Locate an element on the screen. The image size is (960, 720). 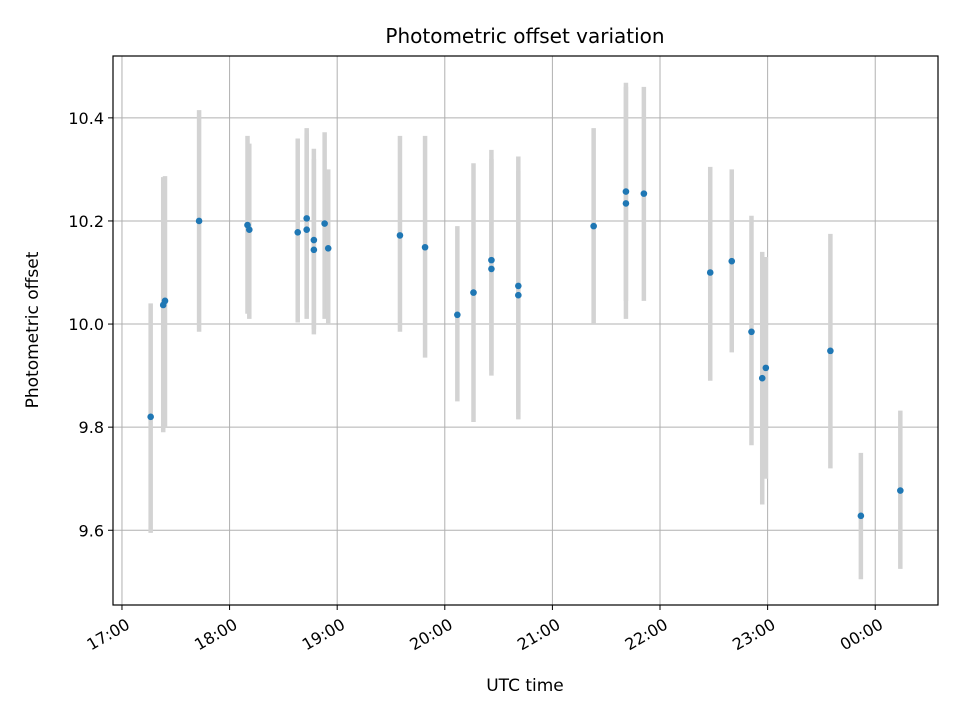
x-tick-label: 22:00 is located at coordinates (646, 635).